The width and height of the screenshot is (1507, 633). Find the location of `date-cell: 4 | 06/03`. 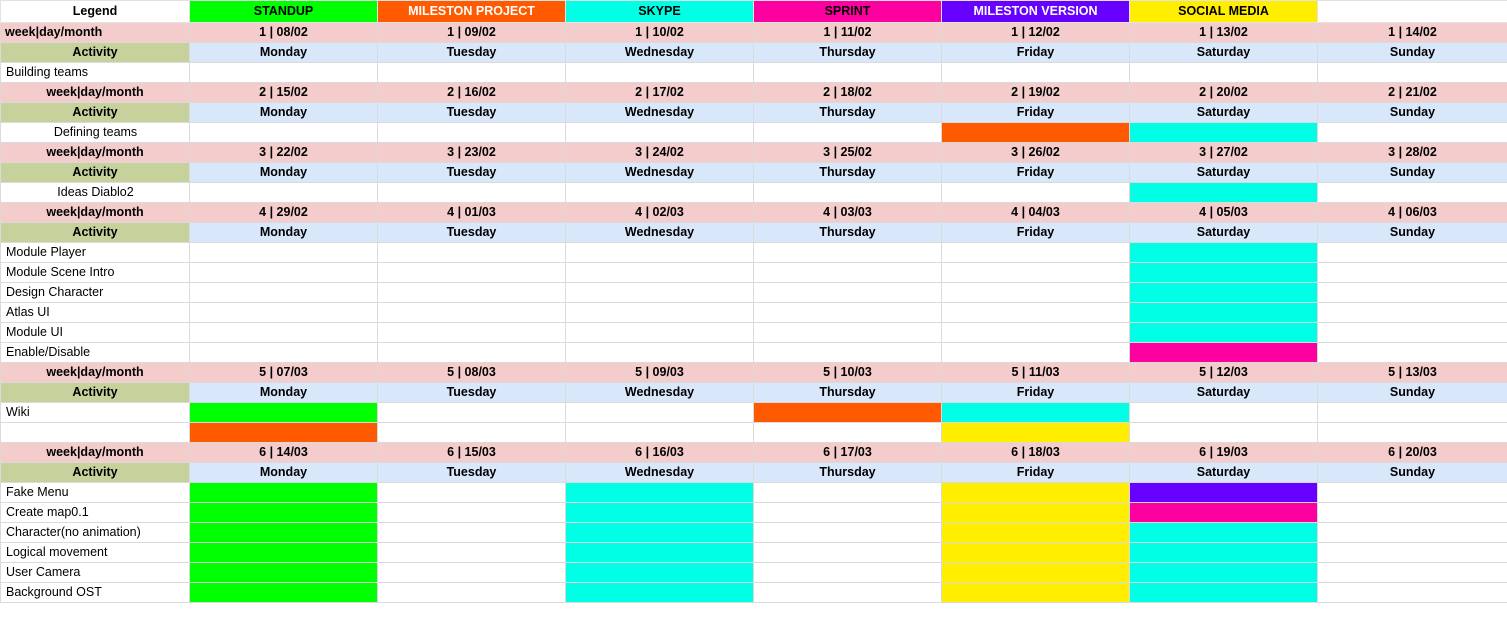

date-cell: 4 | 06/03 is located at coordinates (1412, 212).